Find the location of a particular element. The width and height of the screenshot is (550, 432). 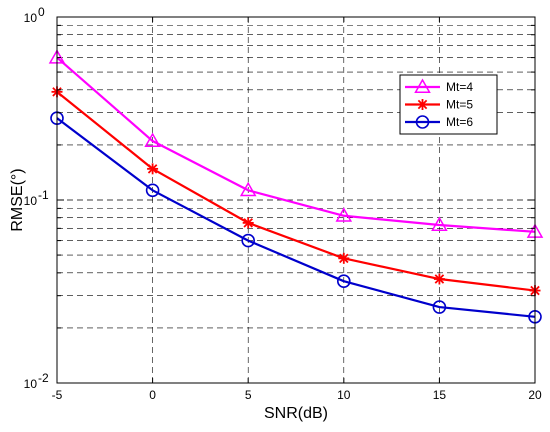

legend: Mt=4 Mt=5 Mt=6 is located at coordinates (448, 104).